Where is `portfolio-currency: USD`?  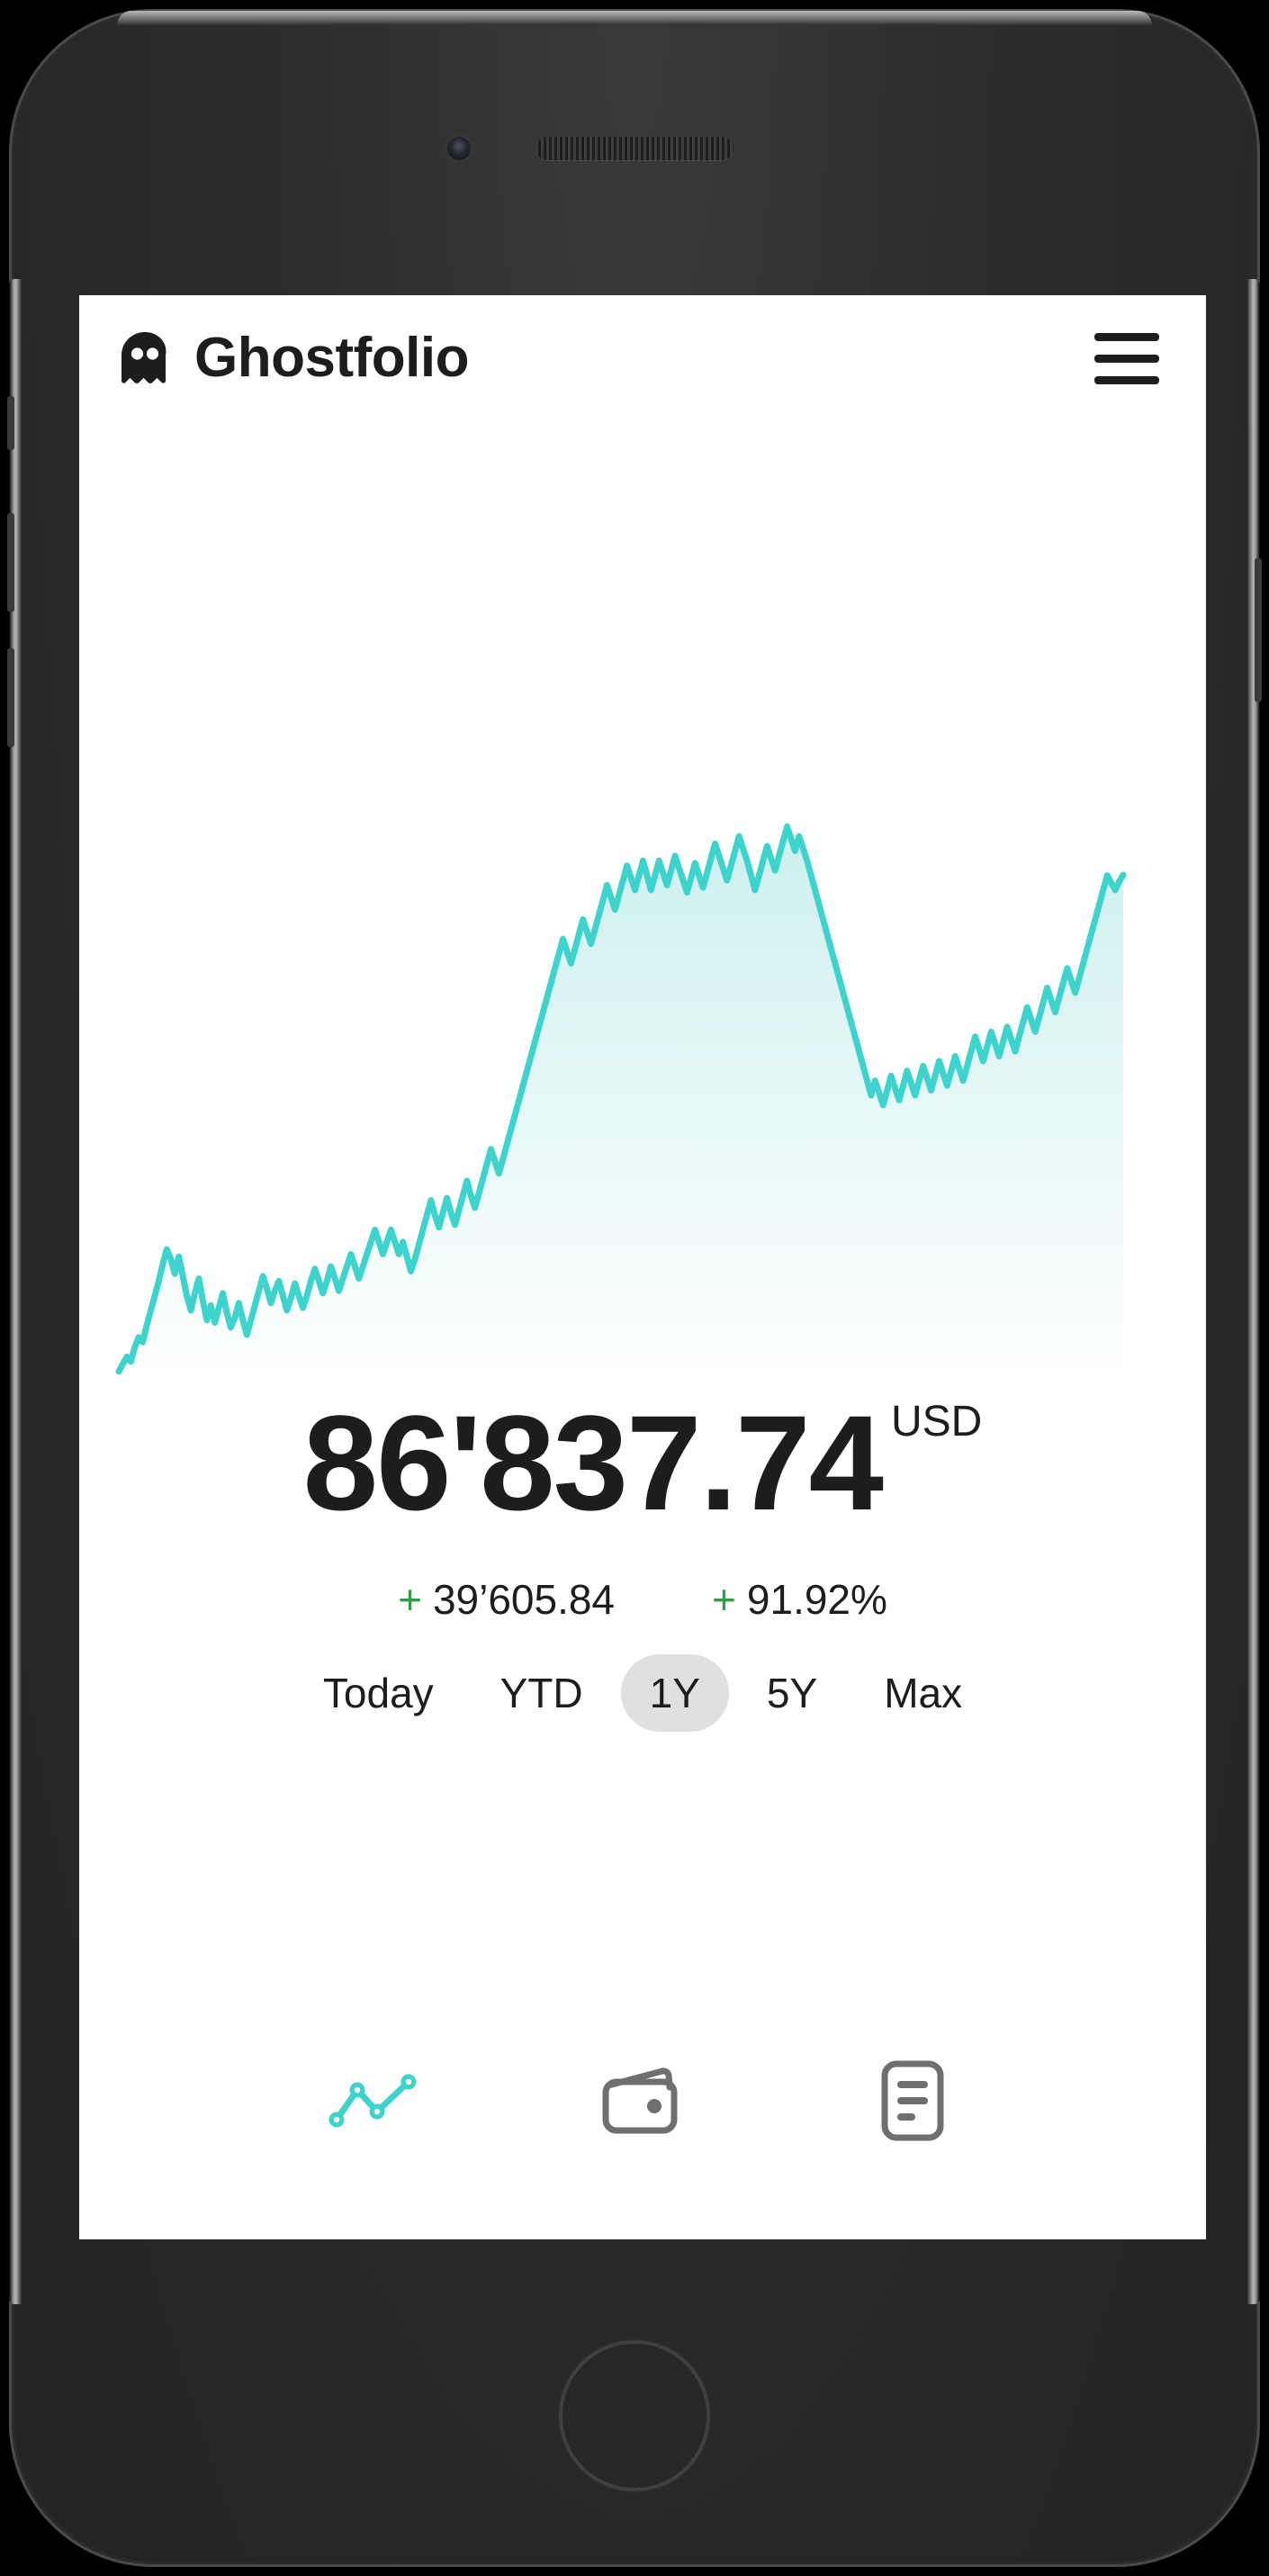 portfolio-currency: USD is located at coordinates (937, 1422).